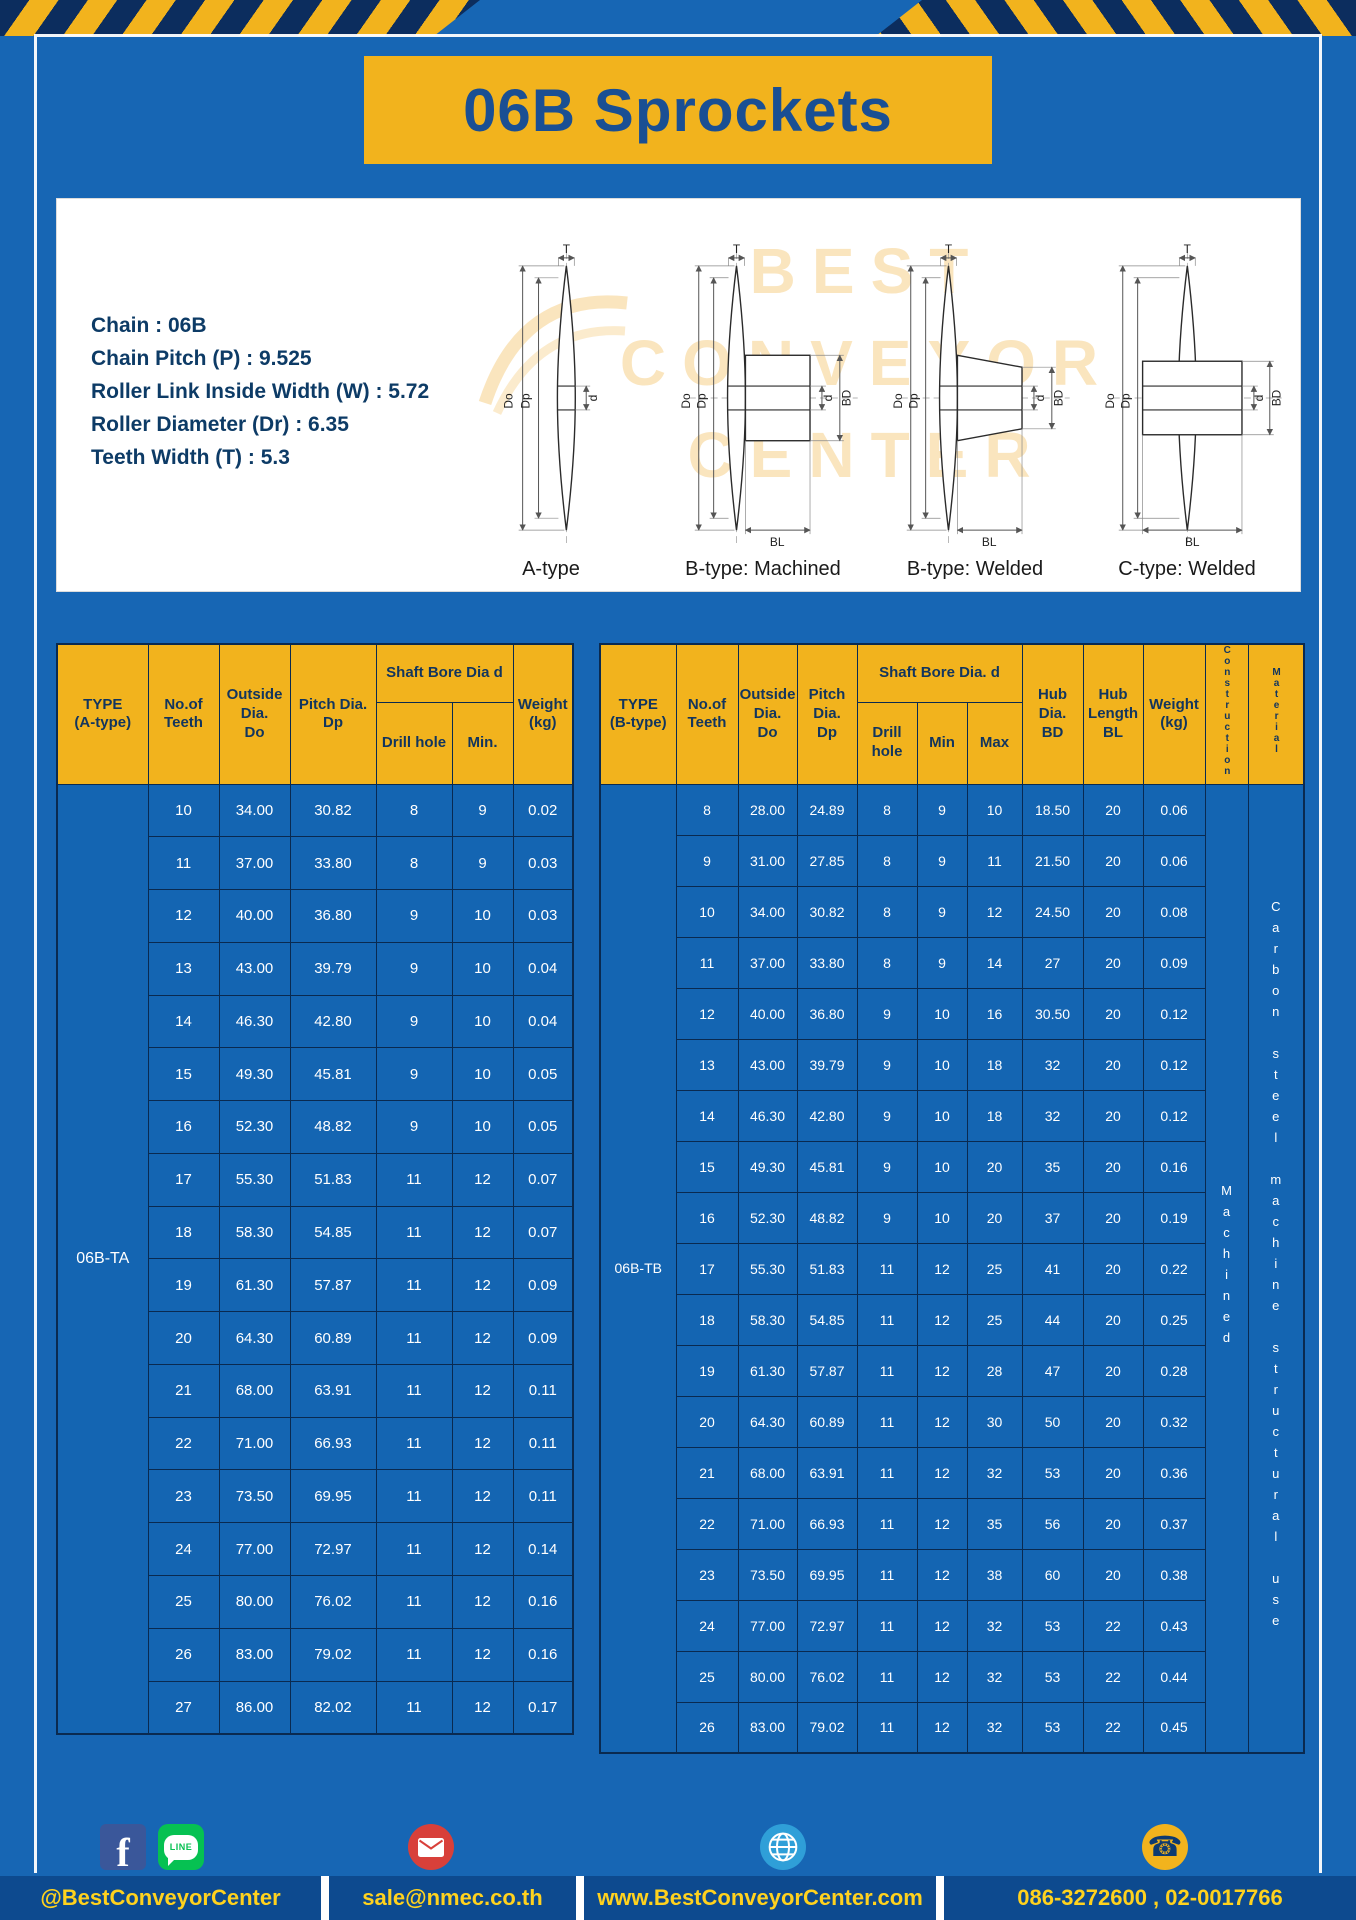 This screenshot has height=1920, width=1356. I want to click on table-cell: 24, so click(707, 1625).